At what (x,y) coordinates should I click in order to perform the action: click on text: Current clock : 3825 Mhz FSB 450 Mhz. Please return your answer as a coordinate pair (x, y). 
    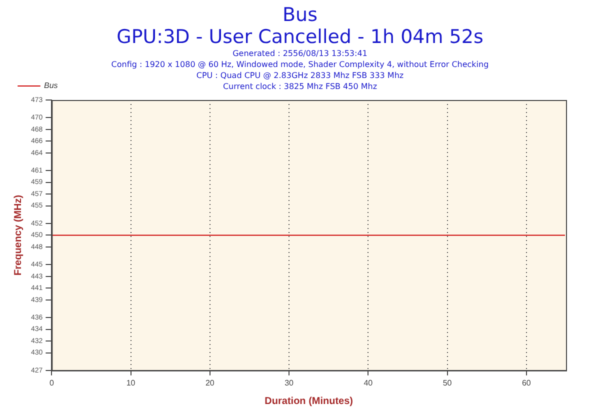
    Looking at the image, I should click on (300, 86).